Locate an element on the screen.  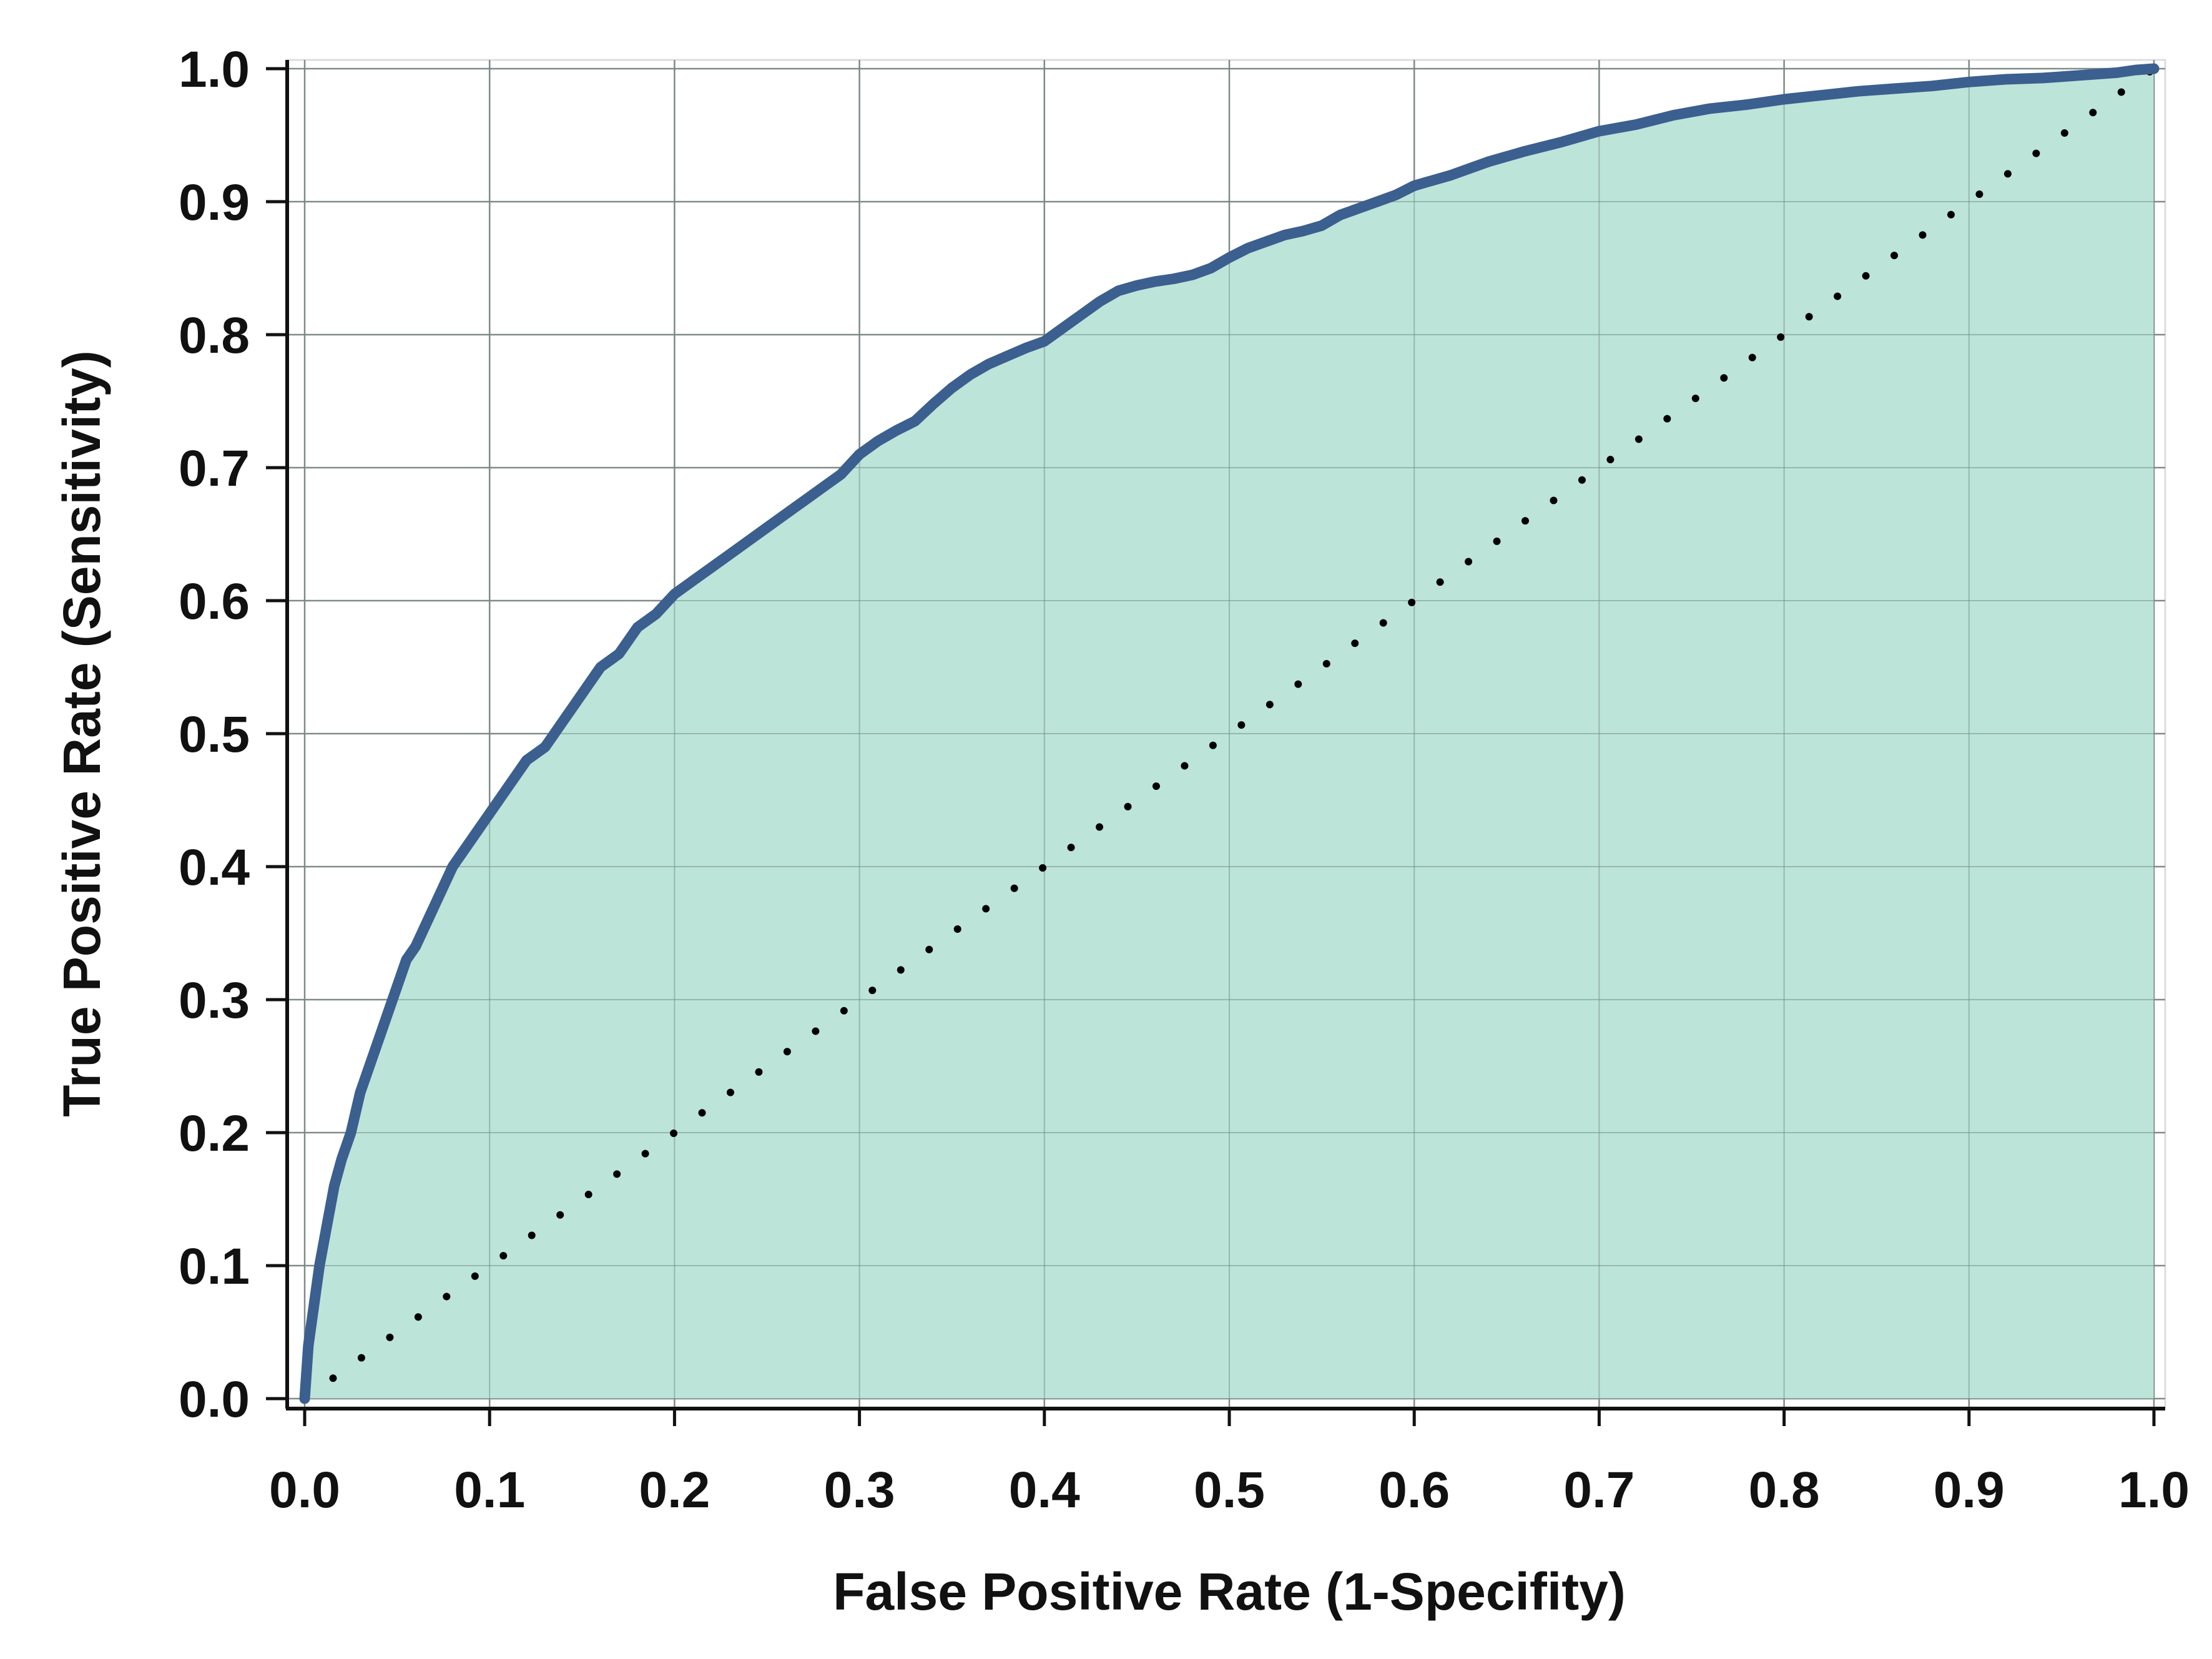
y-axis-title: True Positive Rate (Sensitivity) is located at coordinates (81, 733).